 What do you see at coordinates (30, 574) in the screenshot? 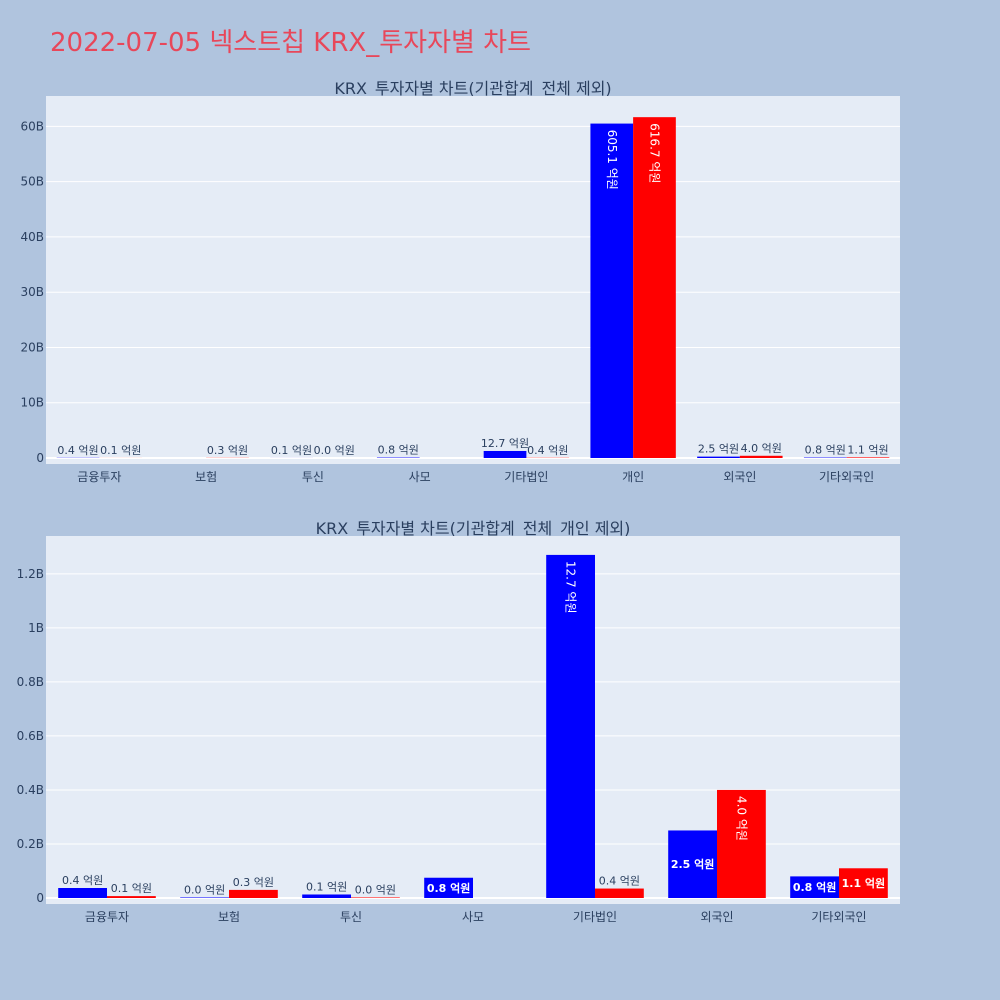
I see `y-tick-label: 1.2B` at bounding box center [30, 574].